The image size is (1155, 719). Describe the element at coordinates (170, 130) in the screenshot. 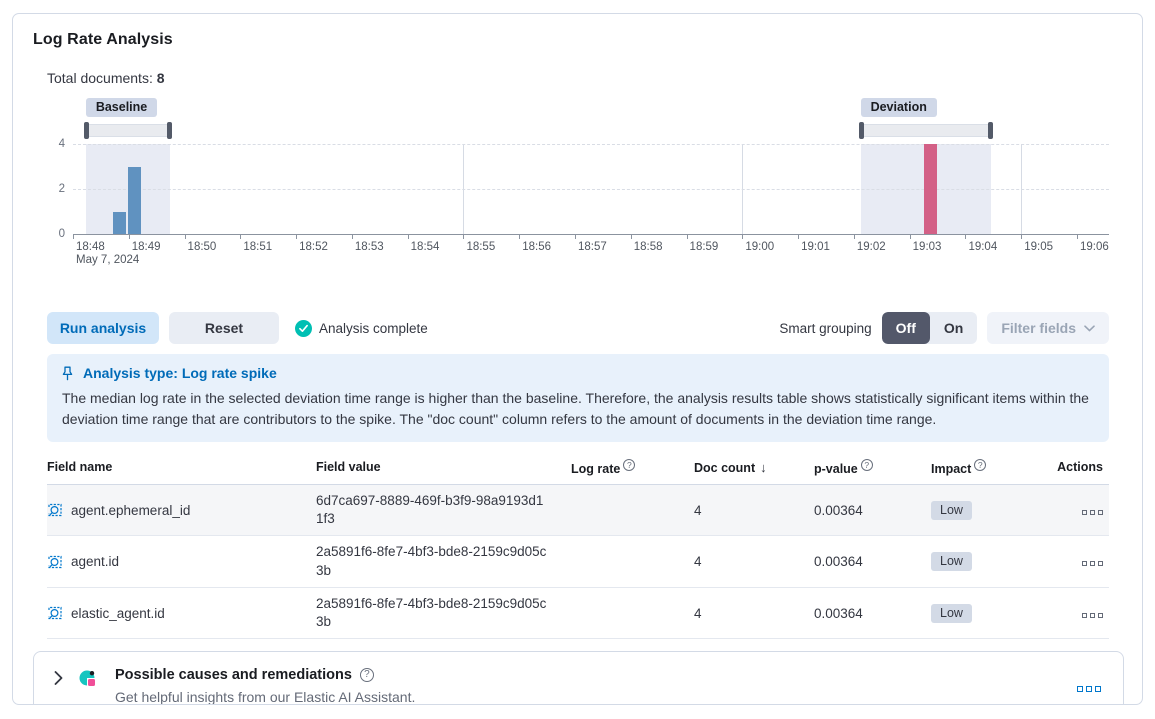

I see `baseline-brush-handle-right` at that location.